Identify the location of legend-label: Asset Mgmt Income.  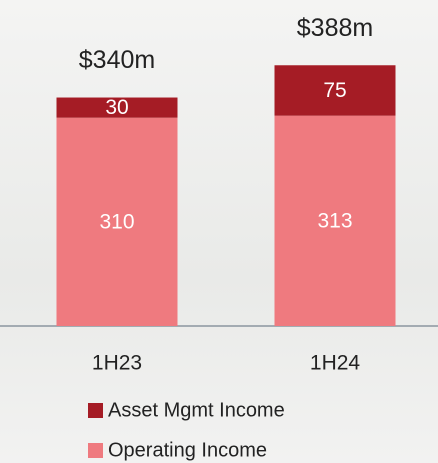
(196, 410).